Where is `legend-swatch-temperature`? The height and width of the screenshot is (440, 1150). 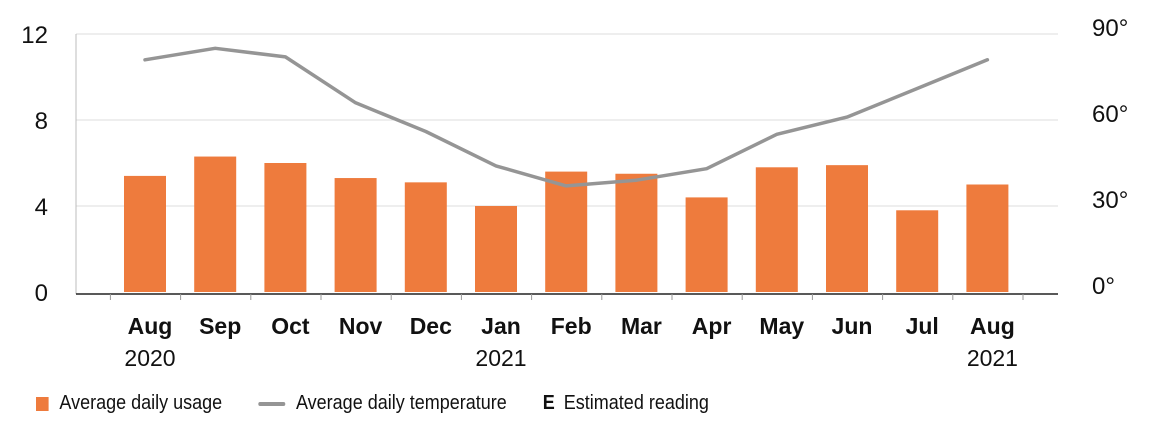 legend-swatch-temperature is located at coordinates (272, 403).